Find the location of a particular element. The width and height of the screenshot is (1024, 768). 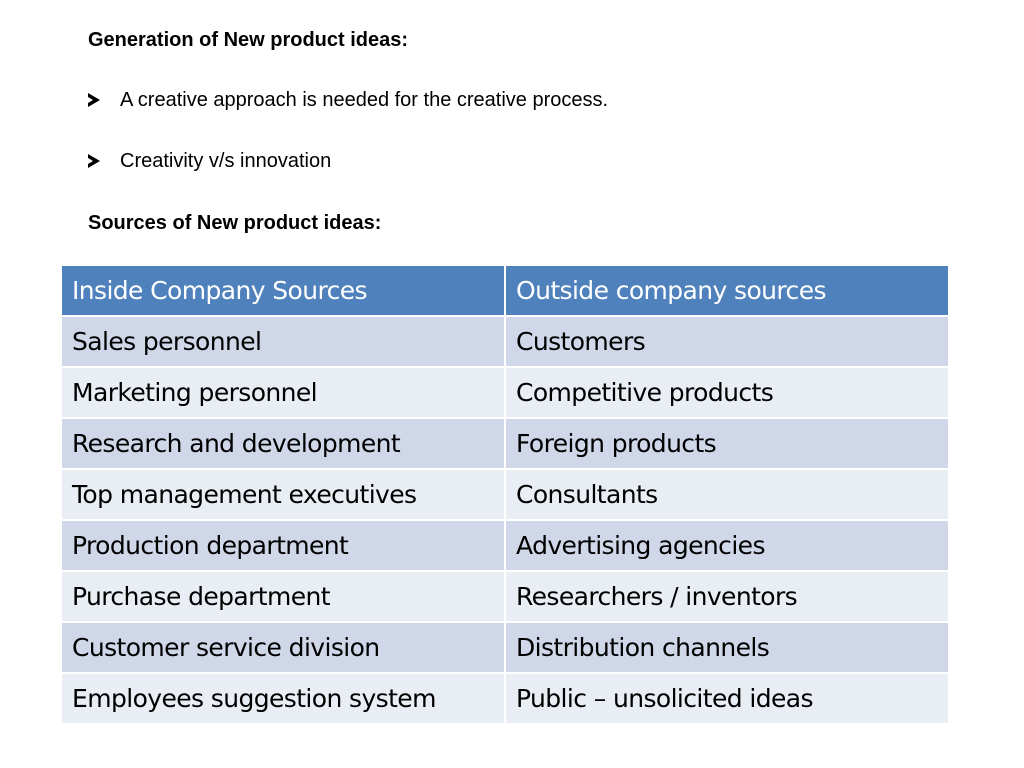

inside-source-cell: Employees suggestion system is located at coordinates (283, 698).